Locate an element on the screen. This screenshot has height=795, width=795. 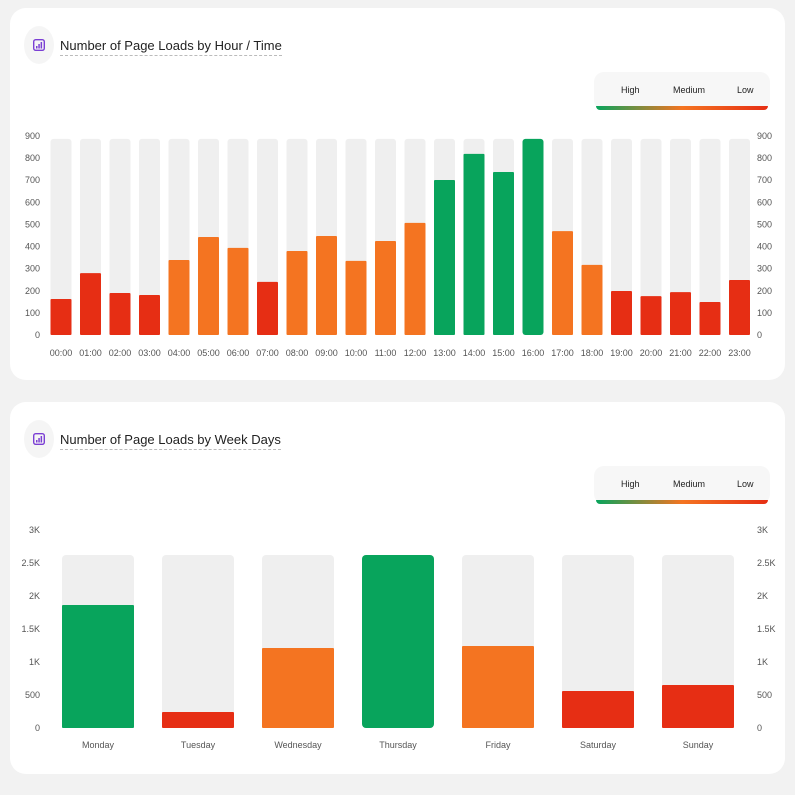
x-tick-label: Friday is located at coordinates (498, 745).